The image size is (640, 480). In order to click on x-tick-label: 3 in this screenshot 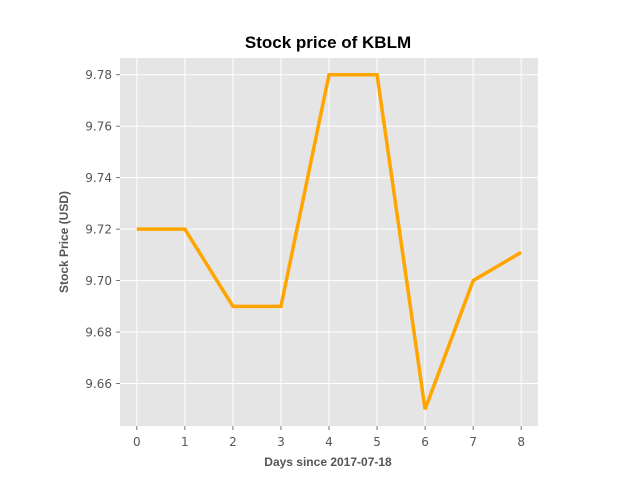, I will do `click(281, 442)`.